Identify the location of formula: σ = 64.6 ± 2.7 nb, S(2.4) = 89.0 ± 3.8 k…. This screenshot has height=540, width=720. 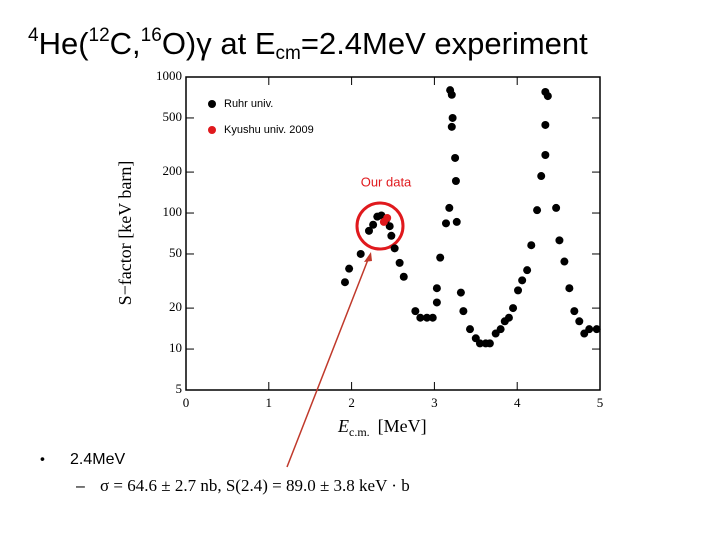
(255, 485).